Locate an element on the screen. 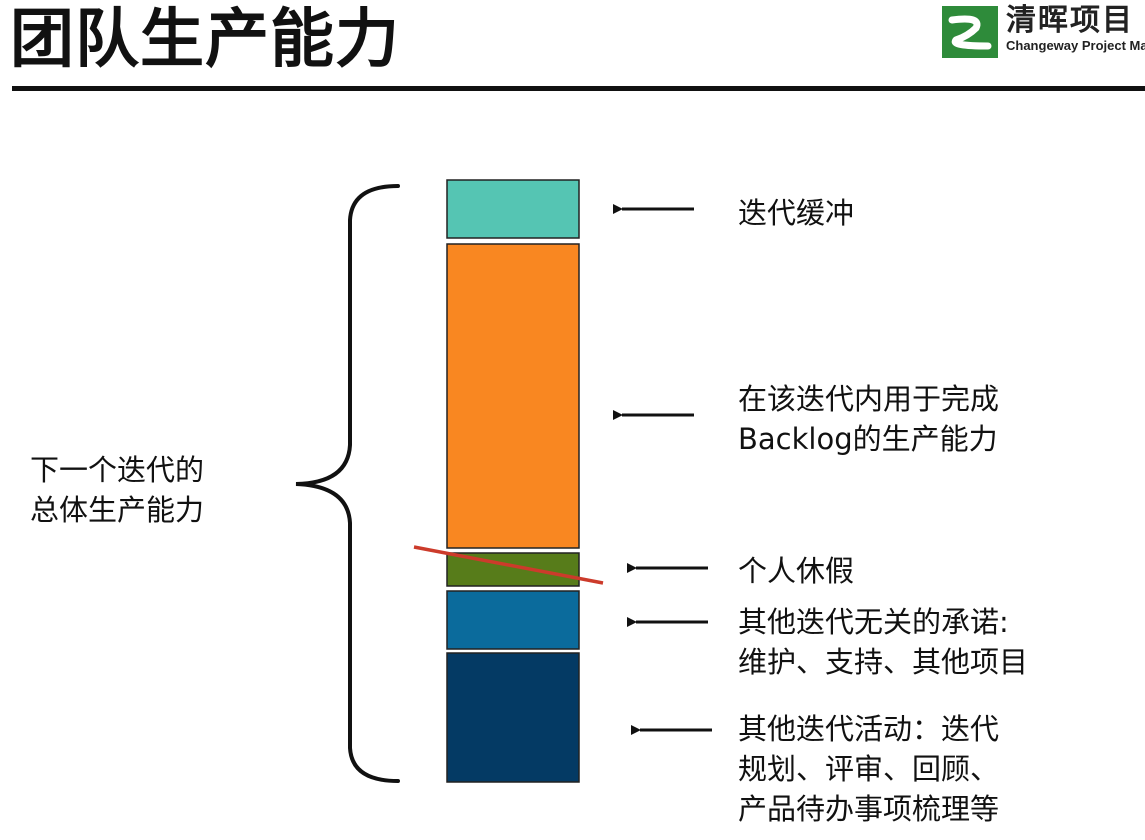  label-activities-line-1: 其他迭代活动：迭代 is located at coordinates (868, 729).